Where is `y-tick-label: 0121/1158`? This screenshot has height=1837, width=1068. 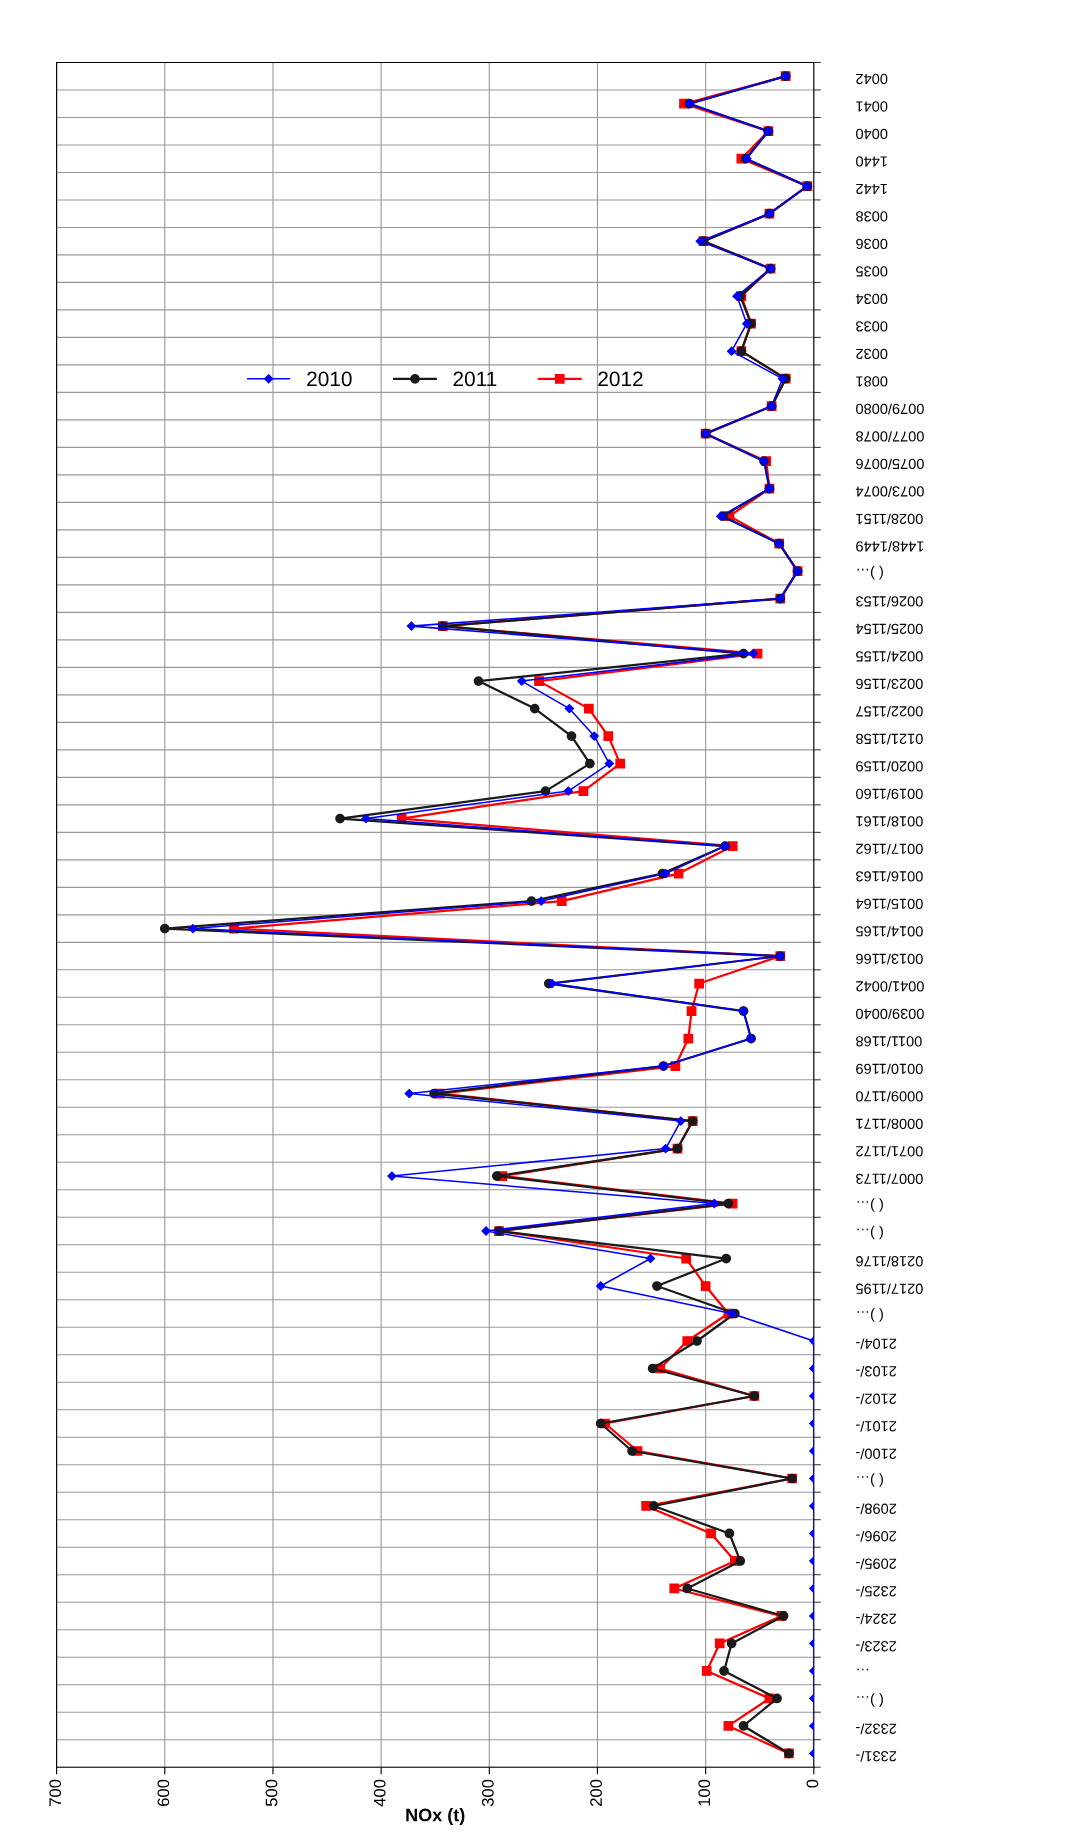 y-tick-label: 0121/1158 is located at coordinates (889, 739).